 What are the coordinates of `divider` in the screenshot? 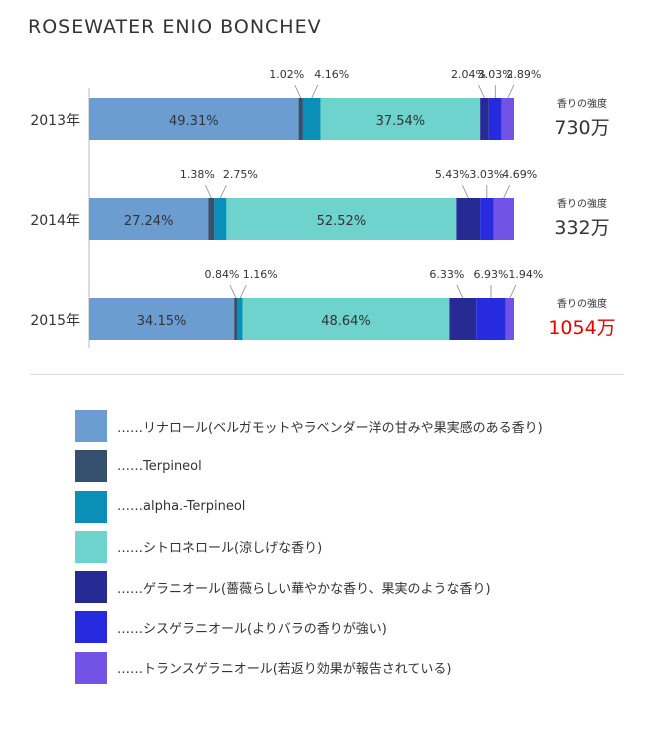 It's located at (327, 374).